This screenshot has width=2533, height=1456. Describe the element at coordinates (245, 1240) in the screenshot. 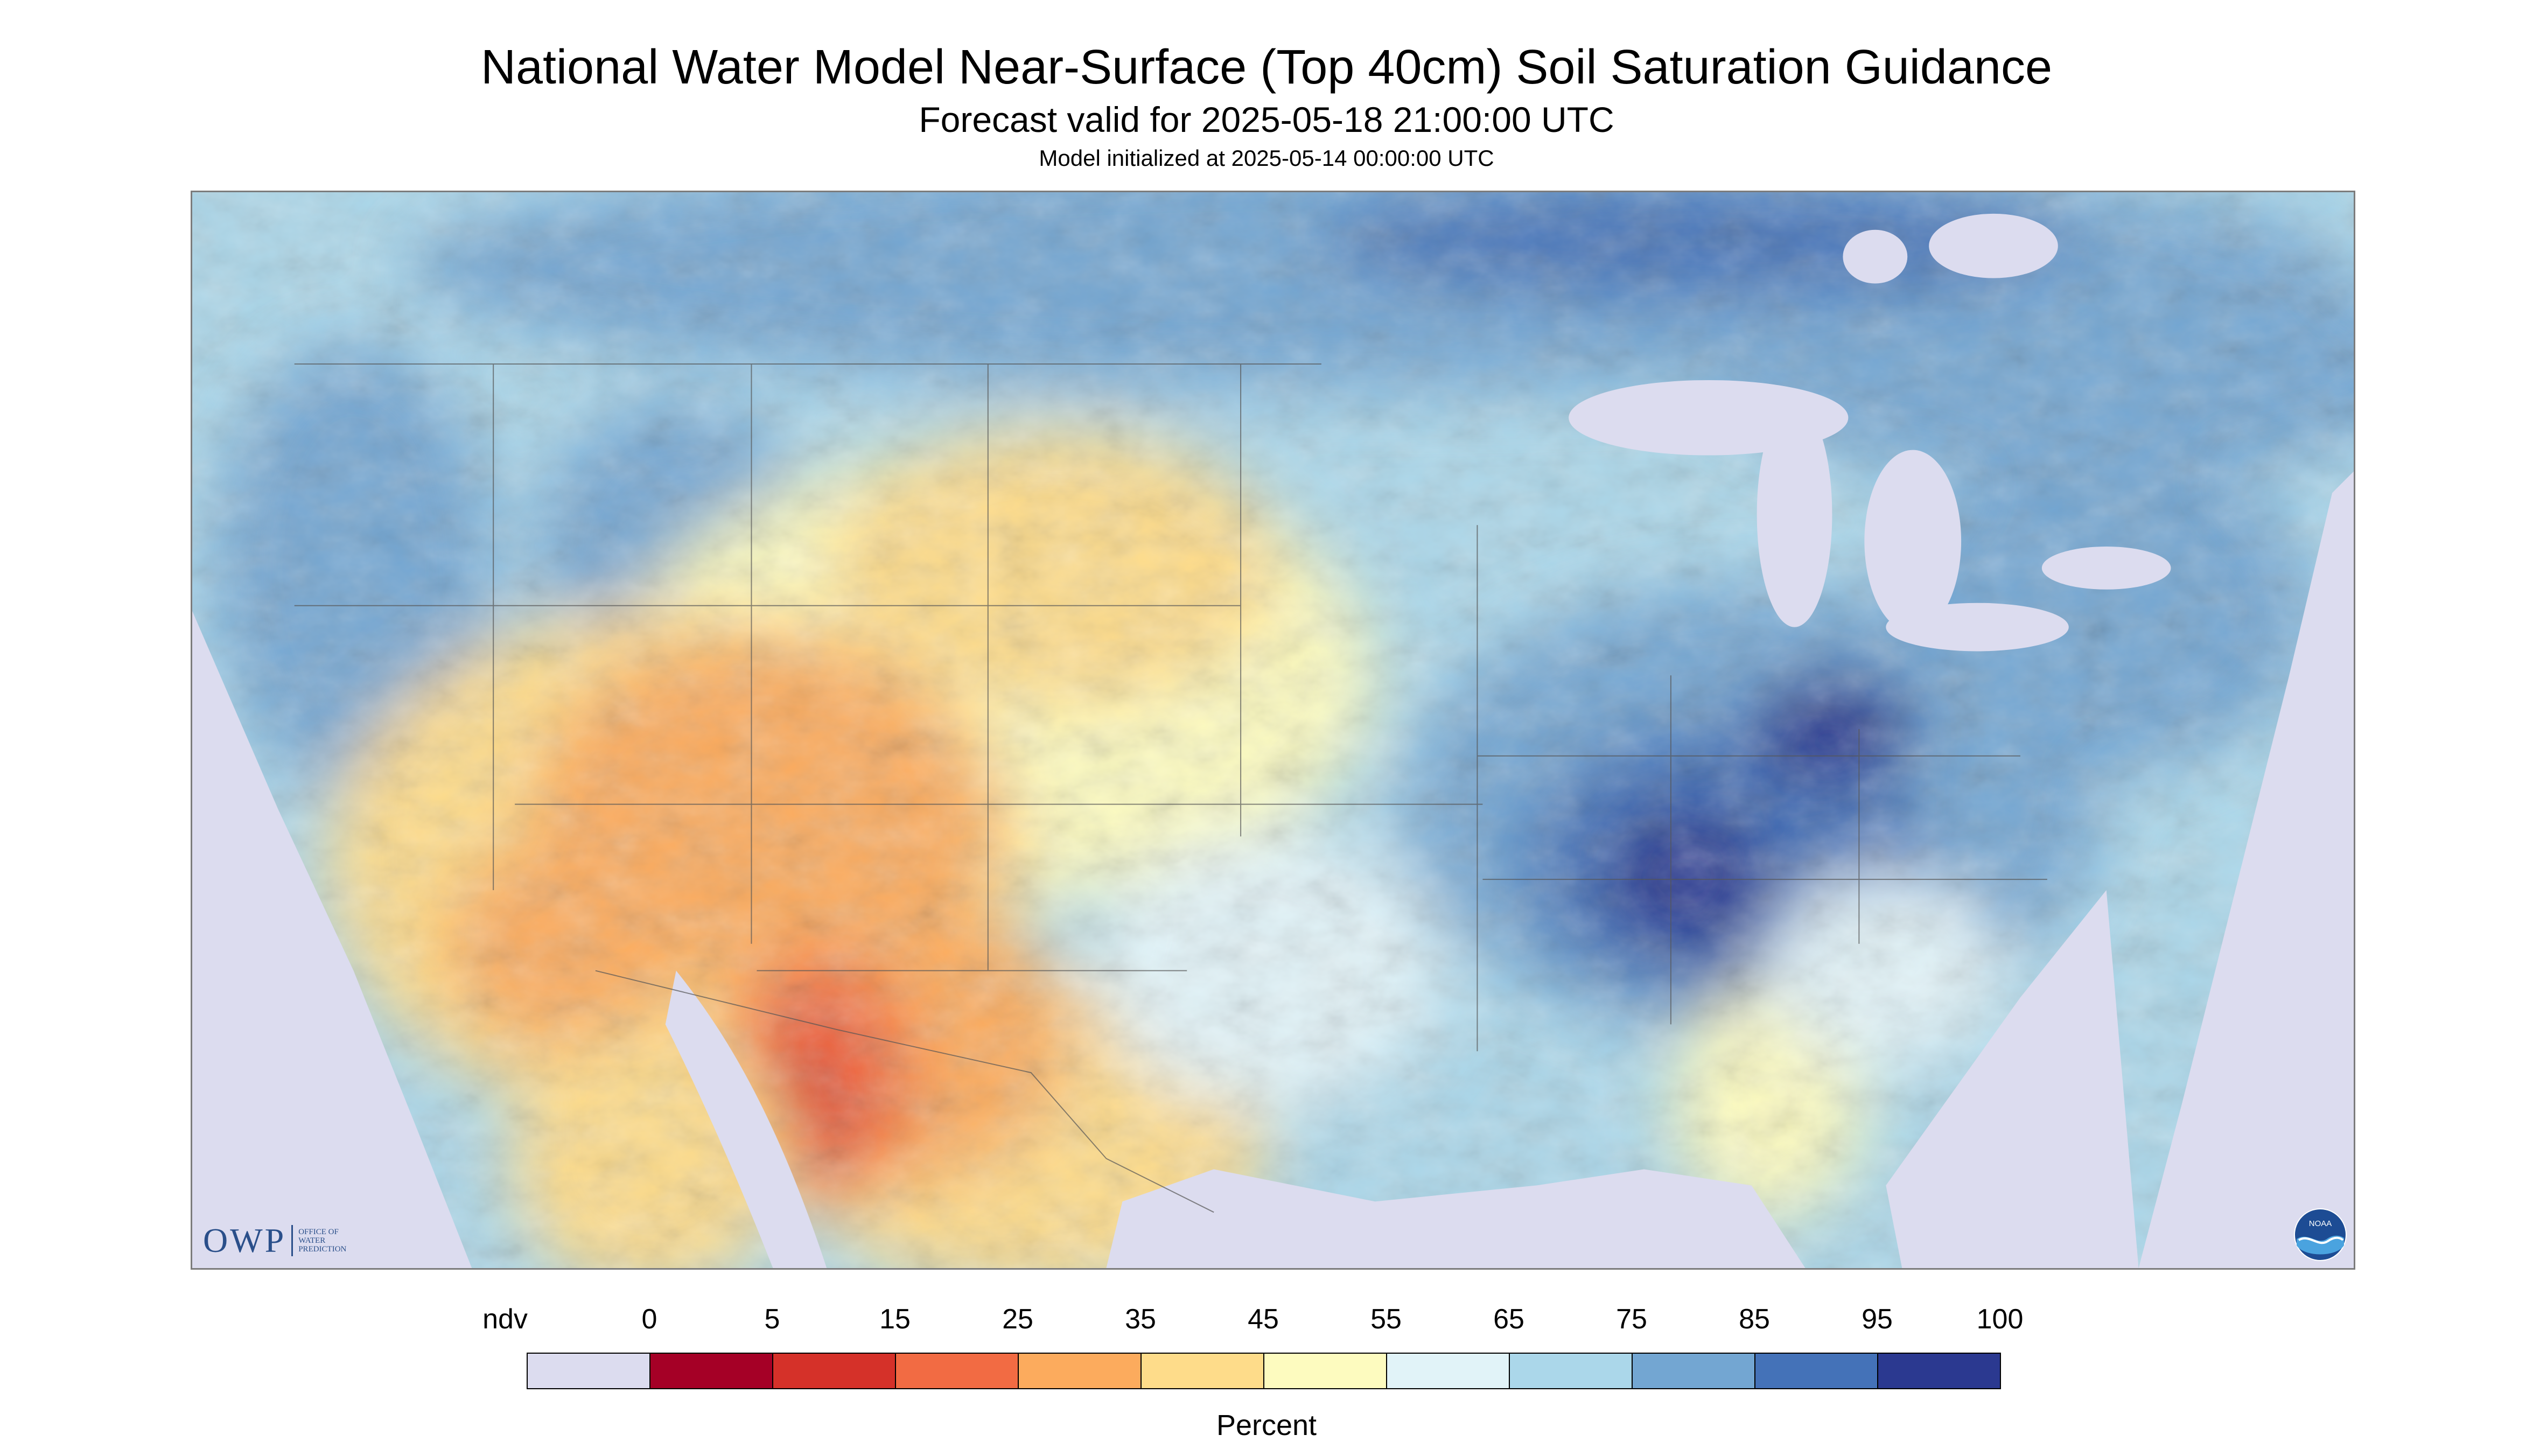

I see `owp-logo-text: OWP` at that location.